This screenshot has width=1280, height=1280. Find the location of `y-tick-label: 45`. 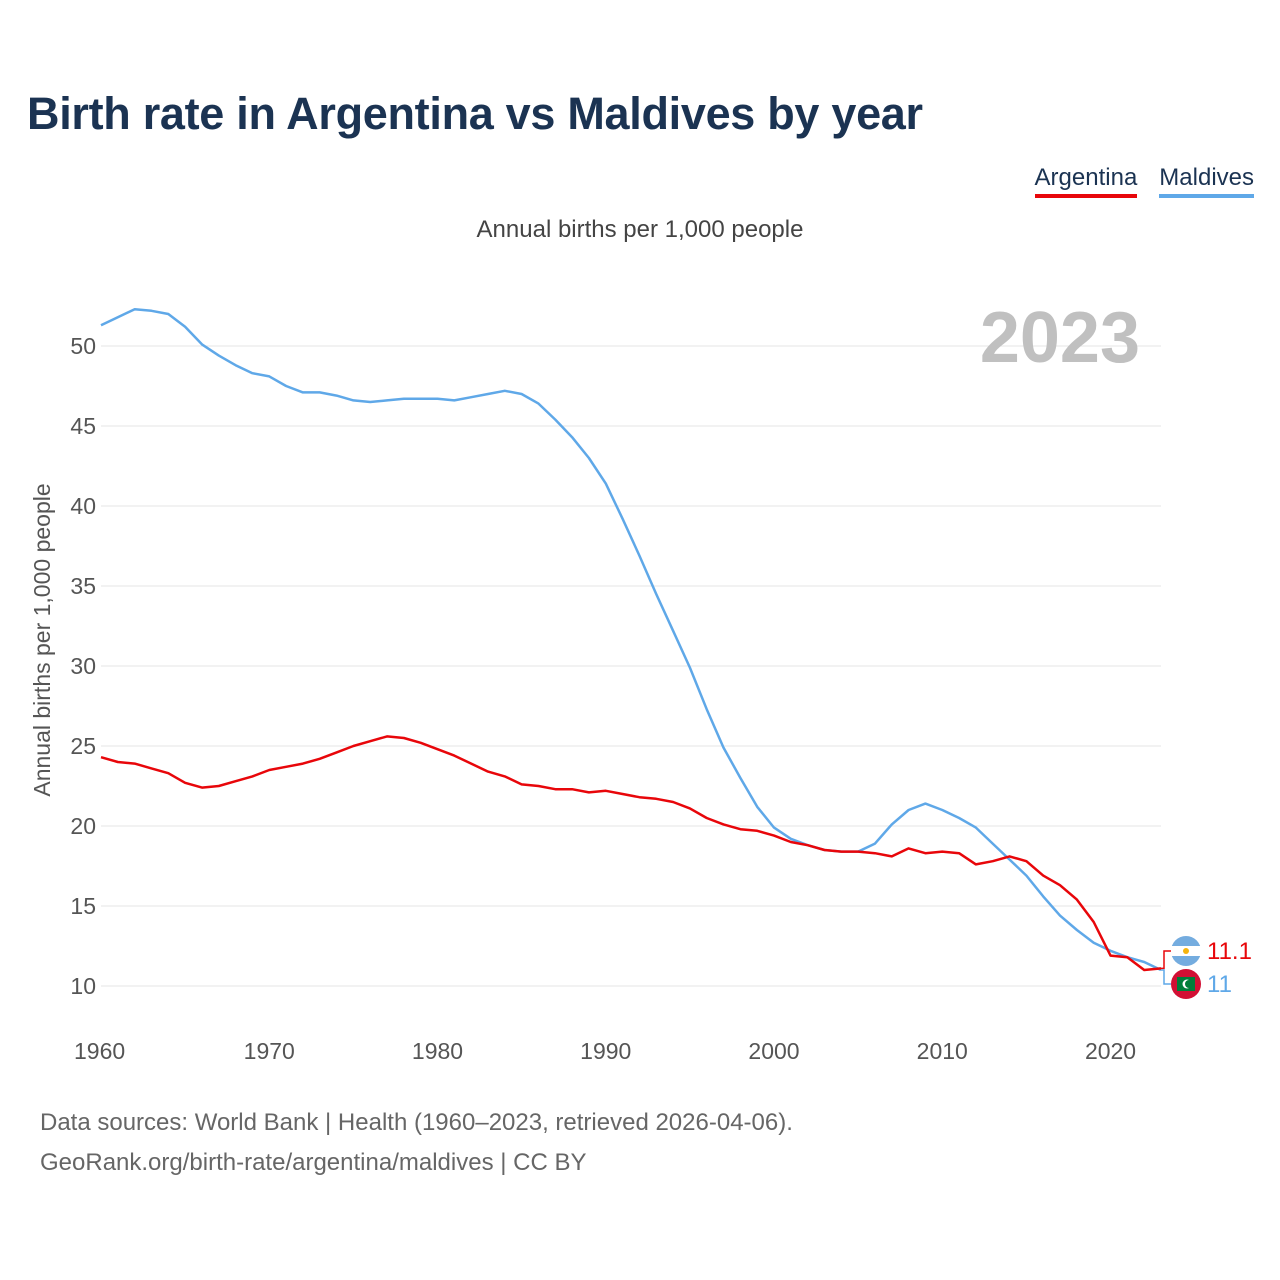

y-tick-label: 45 is located at coordinates (83, 426).